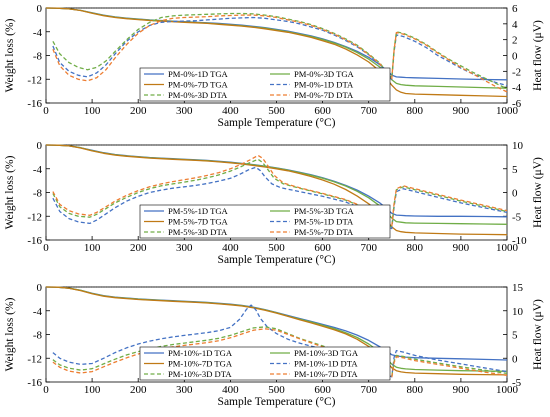 The image size is (550, 417). What do you see at coordinates (515, 41) in the screenshot?
I see `y2-tick-label: 2` at bounding box center [515, 41].